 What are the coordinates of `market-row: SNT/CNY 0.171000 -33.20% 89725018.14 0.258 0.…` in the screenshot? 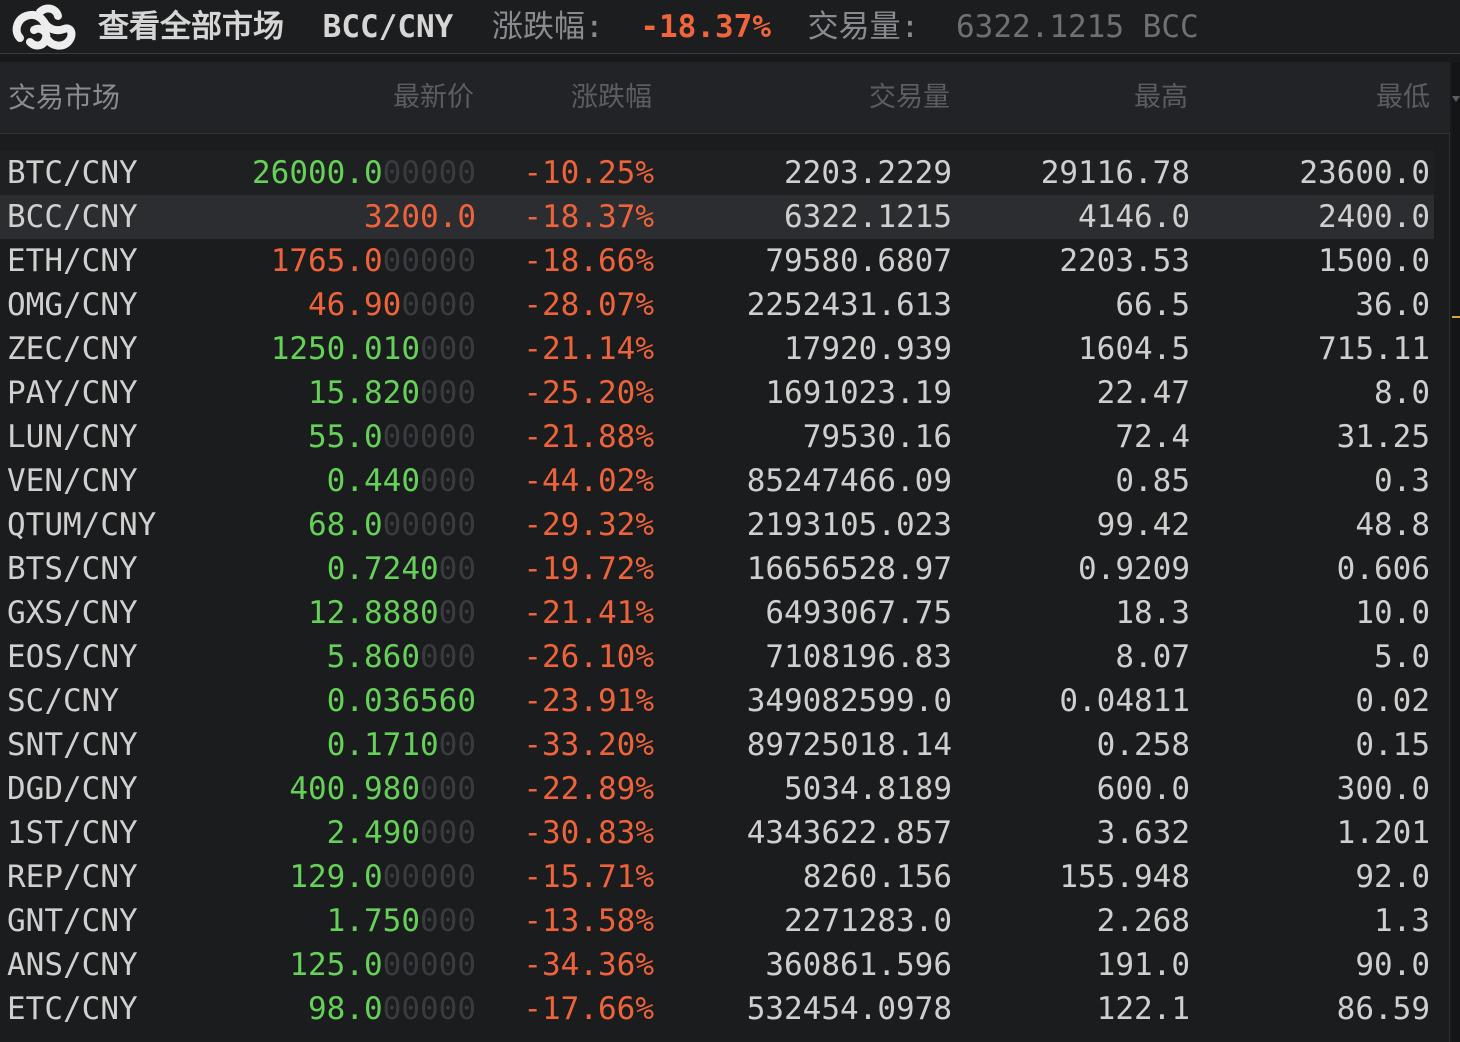 It's located at (717, 745).